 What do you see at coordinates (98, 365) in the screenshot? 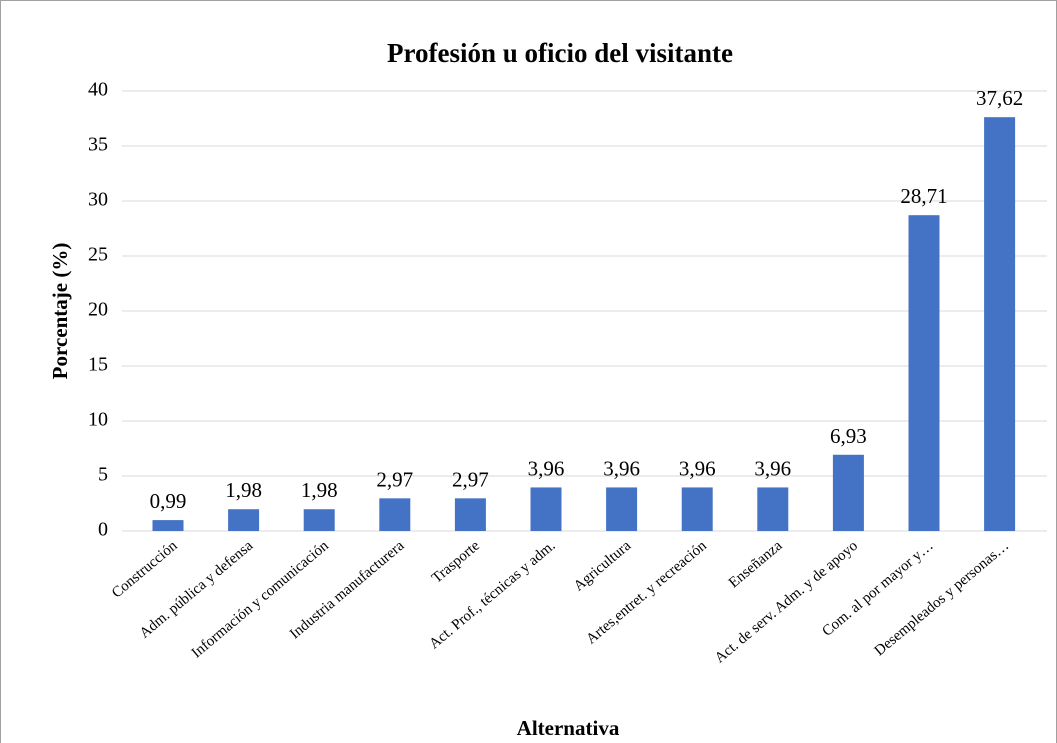
I see `y-tick-label: 15` at bounding box center [98, 365].